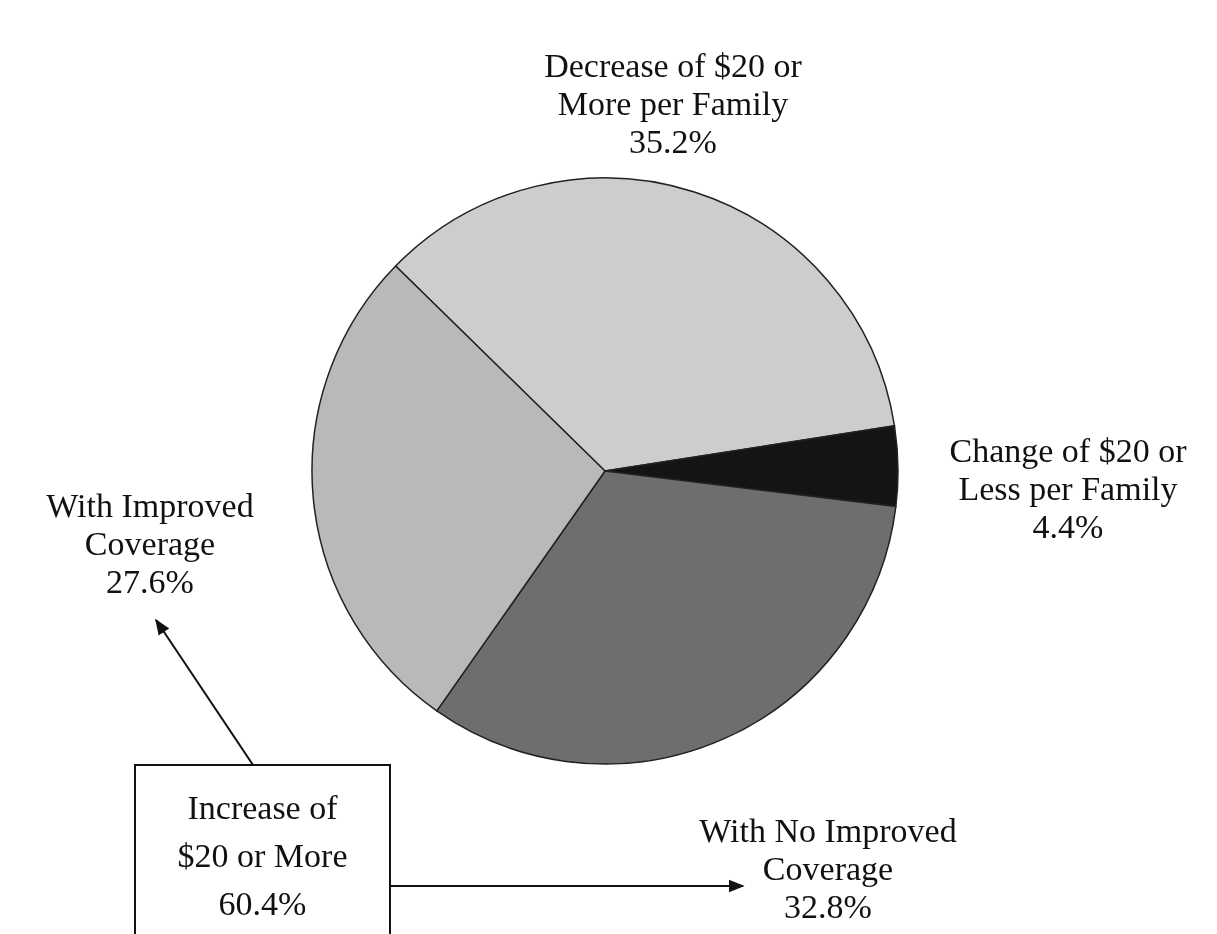 The width and height of the screenshot is (1217, 934). Describe the element at coordinates (673, 84) in the screenshot. I see `slice-label: Decrease of $20 or More per Family` at that location.